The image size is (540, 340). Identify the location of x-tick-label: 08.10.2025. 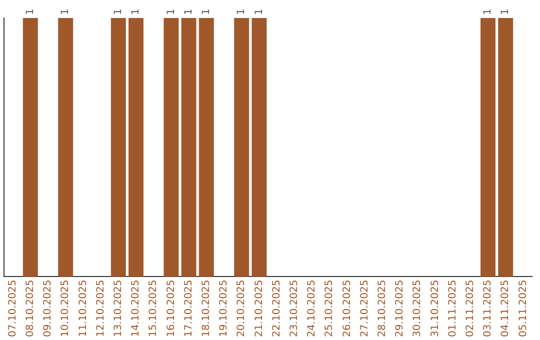
(30, 309).